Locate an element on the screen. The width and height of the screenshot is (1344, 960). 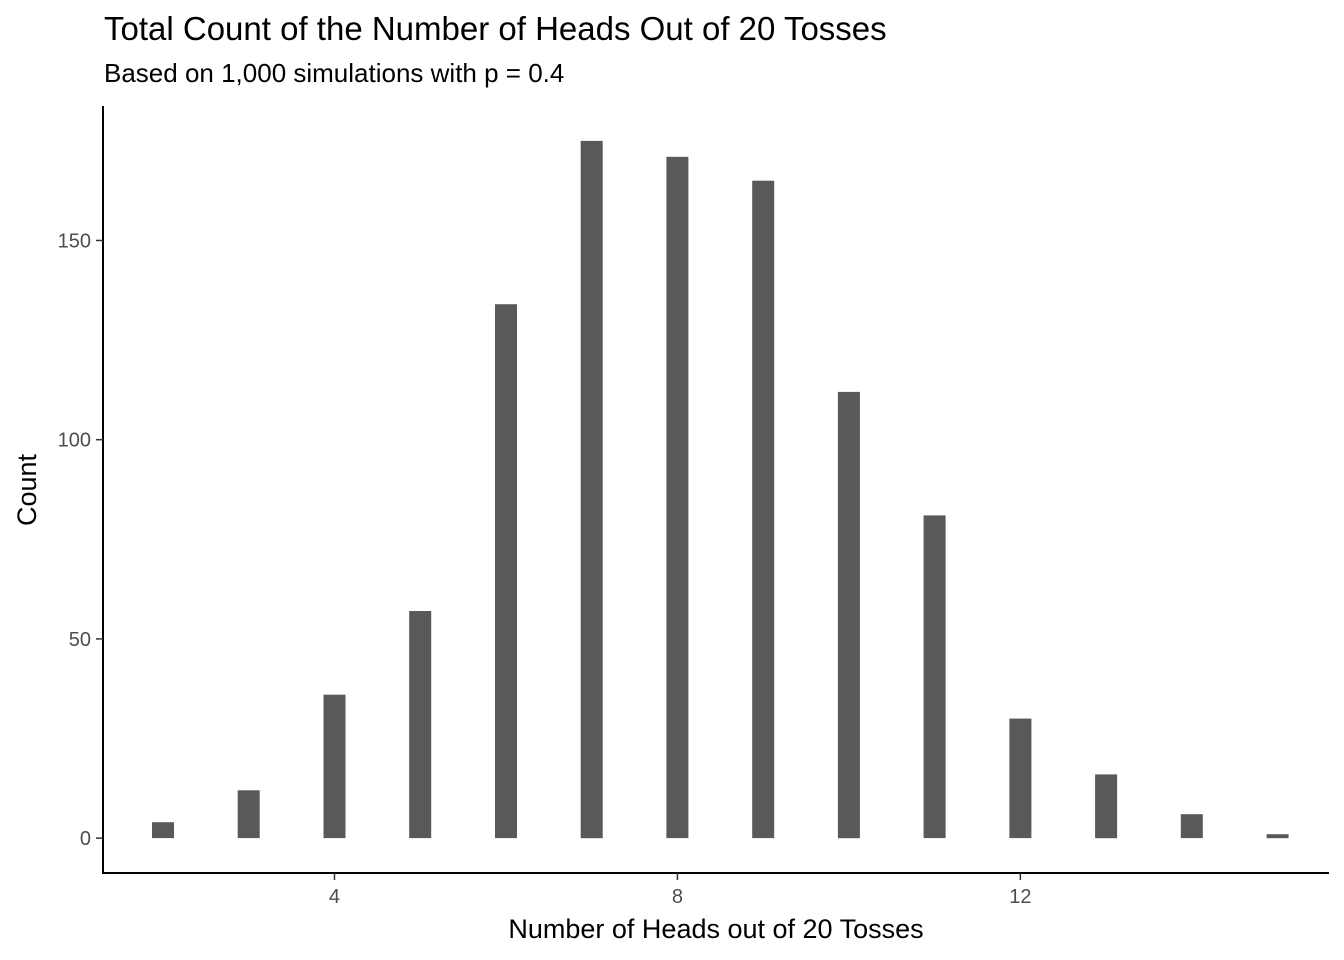
y-tick-label-50: 50 is located at coordinates (80, 640).